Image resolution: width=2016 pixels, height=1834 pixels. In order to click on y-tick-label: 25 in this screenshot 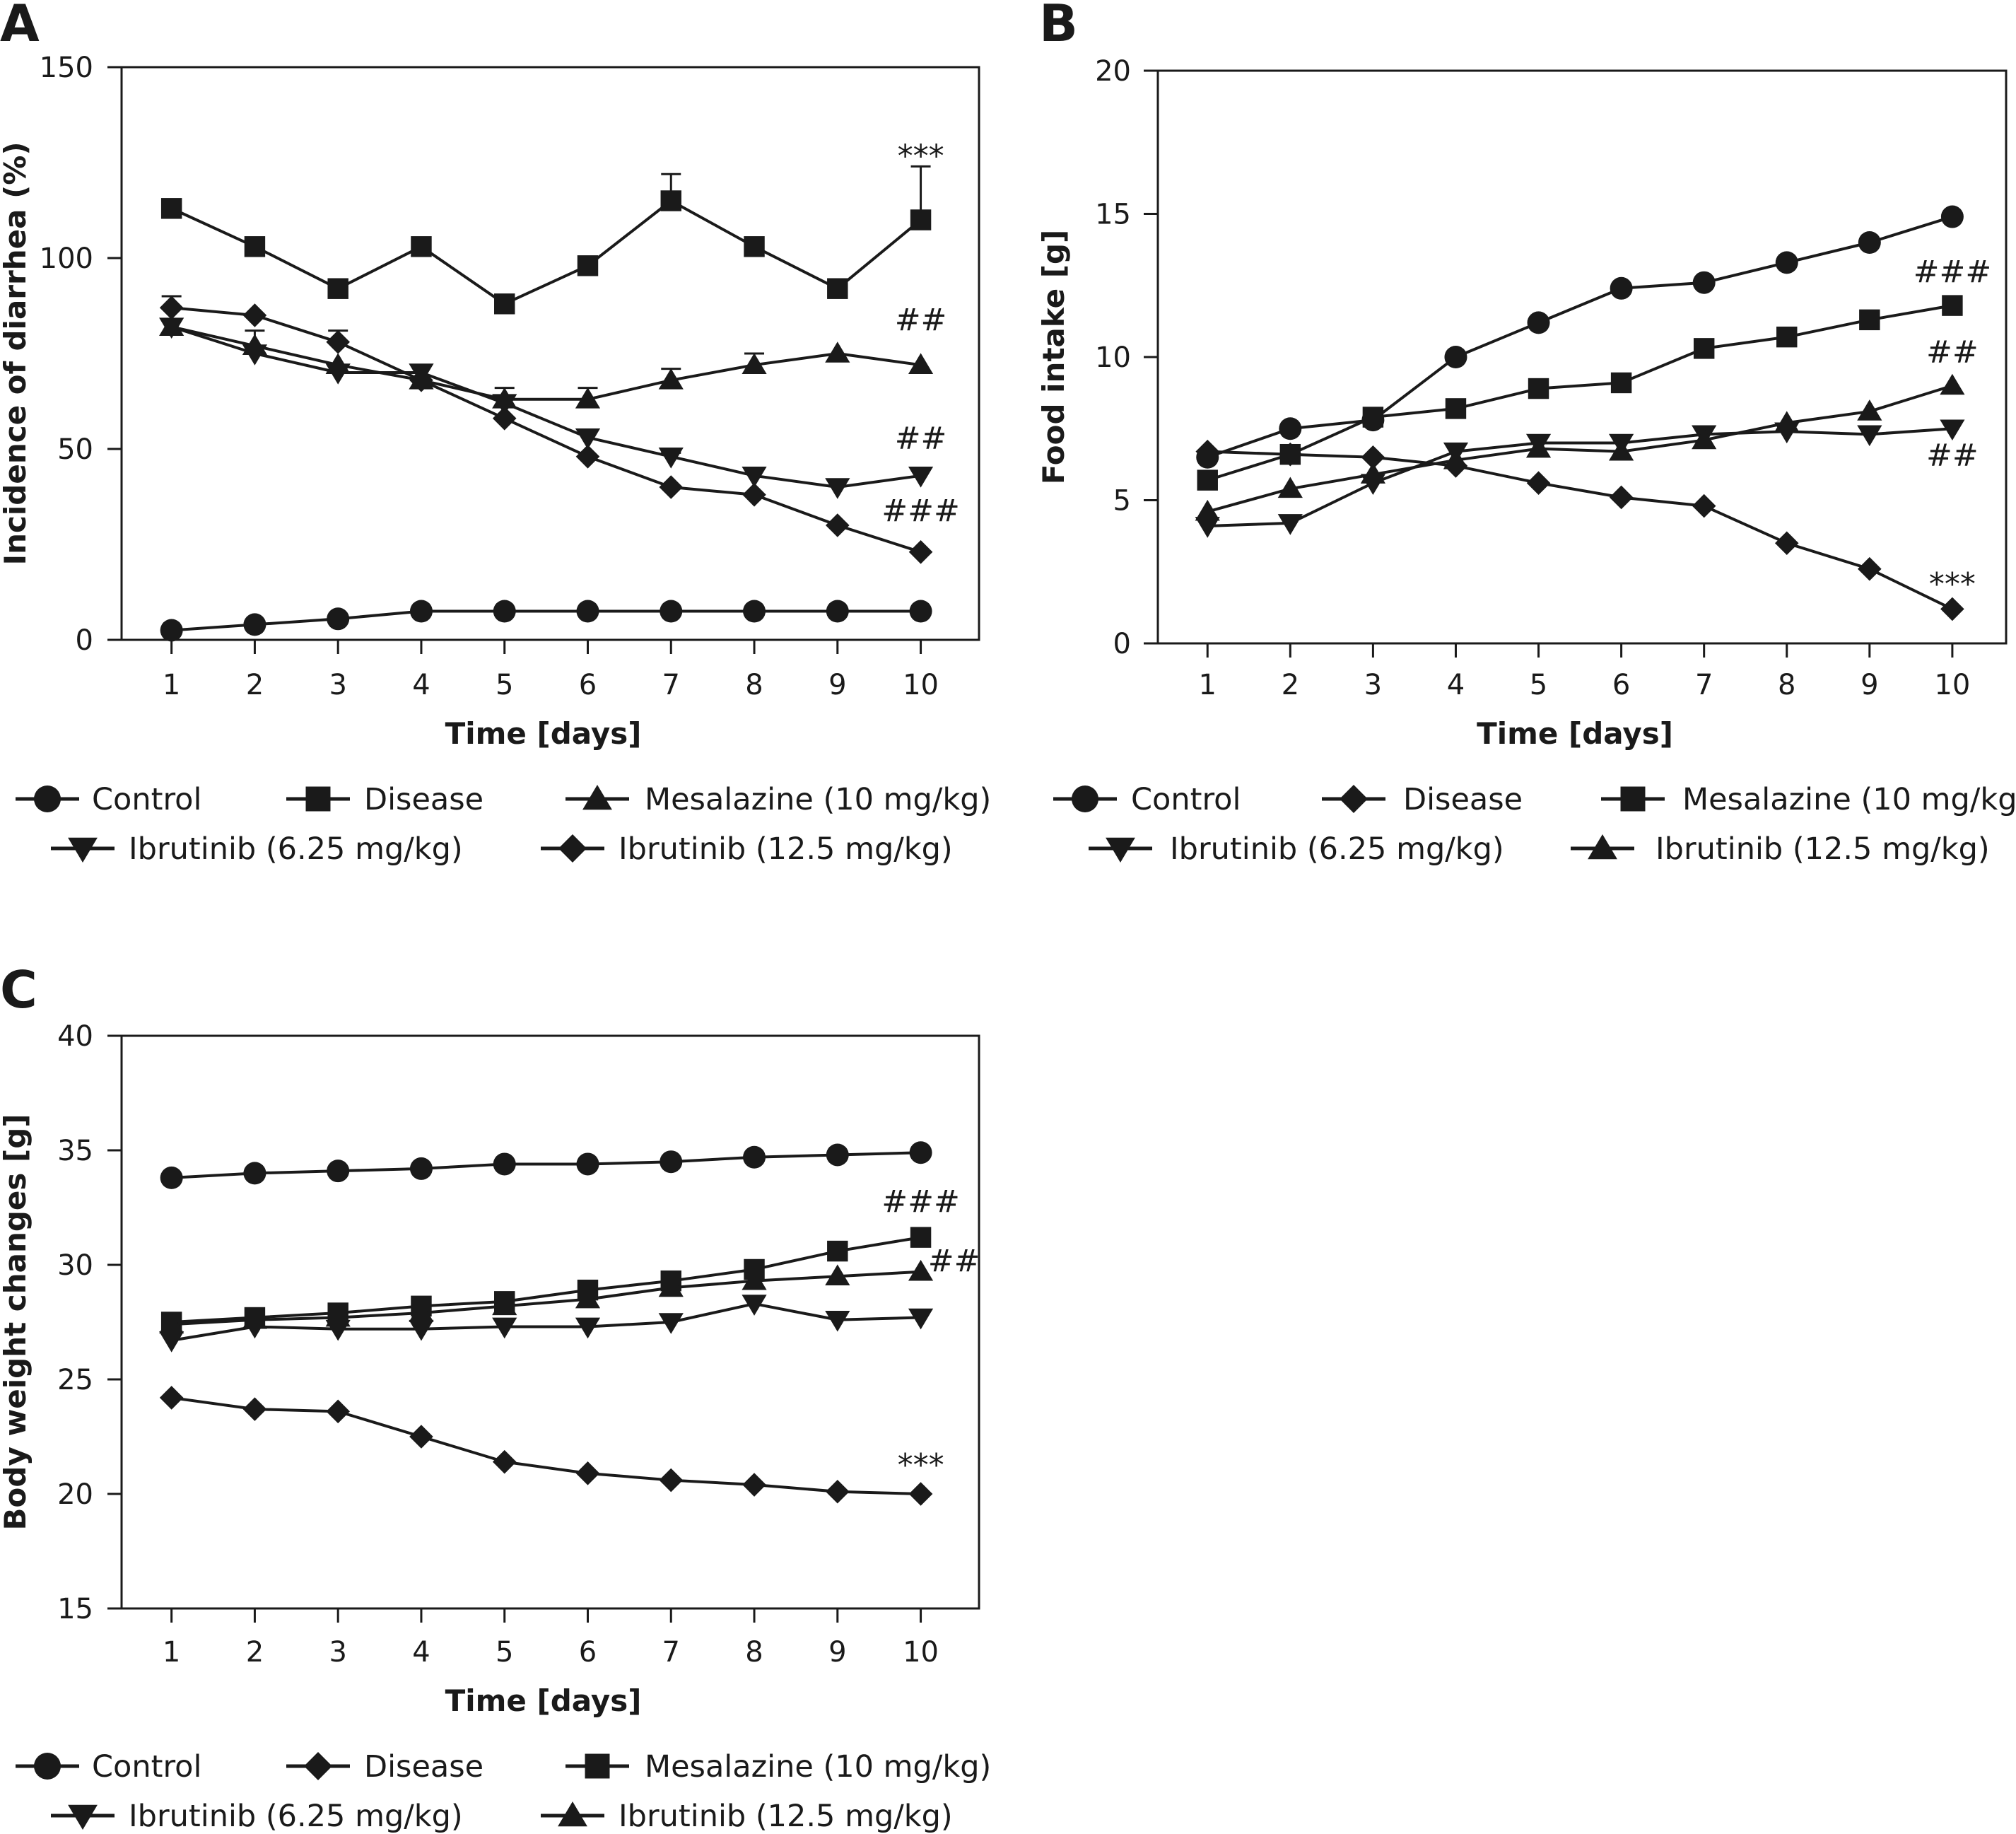, I will do `click(75, 1380)`.